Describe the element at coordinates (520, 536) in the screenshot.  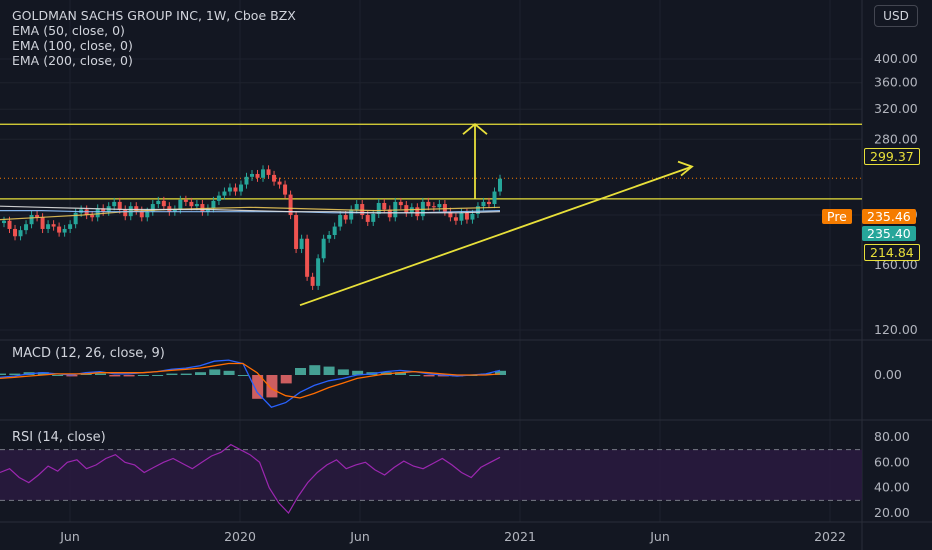
I see `time-axis-label: 2021` at that location.